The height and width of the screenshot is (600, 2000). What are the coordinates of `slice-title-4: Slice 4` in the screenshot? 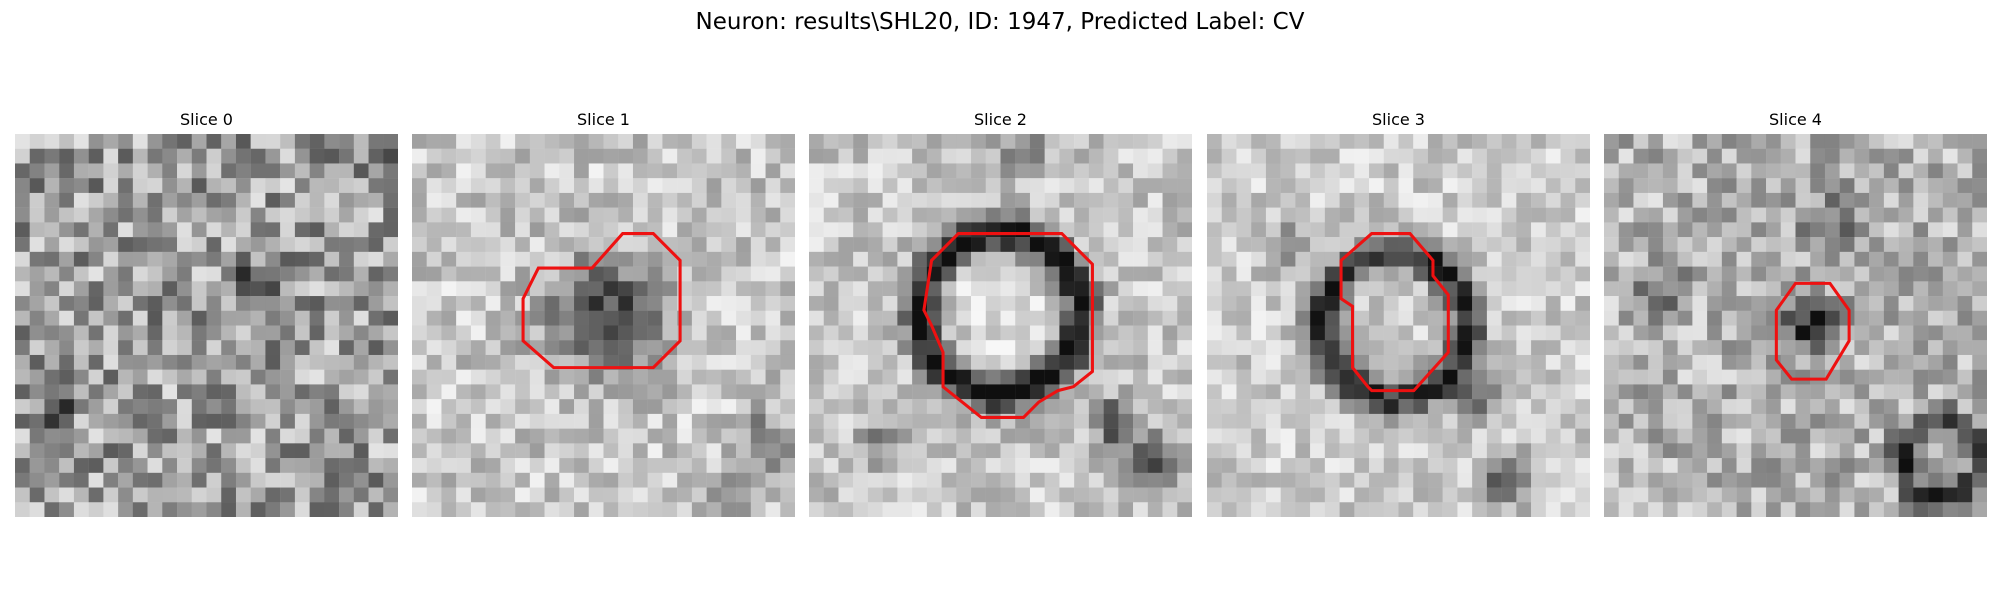 It's located at (1795, 119).